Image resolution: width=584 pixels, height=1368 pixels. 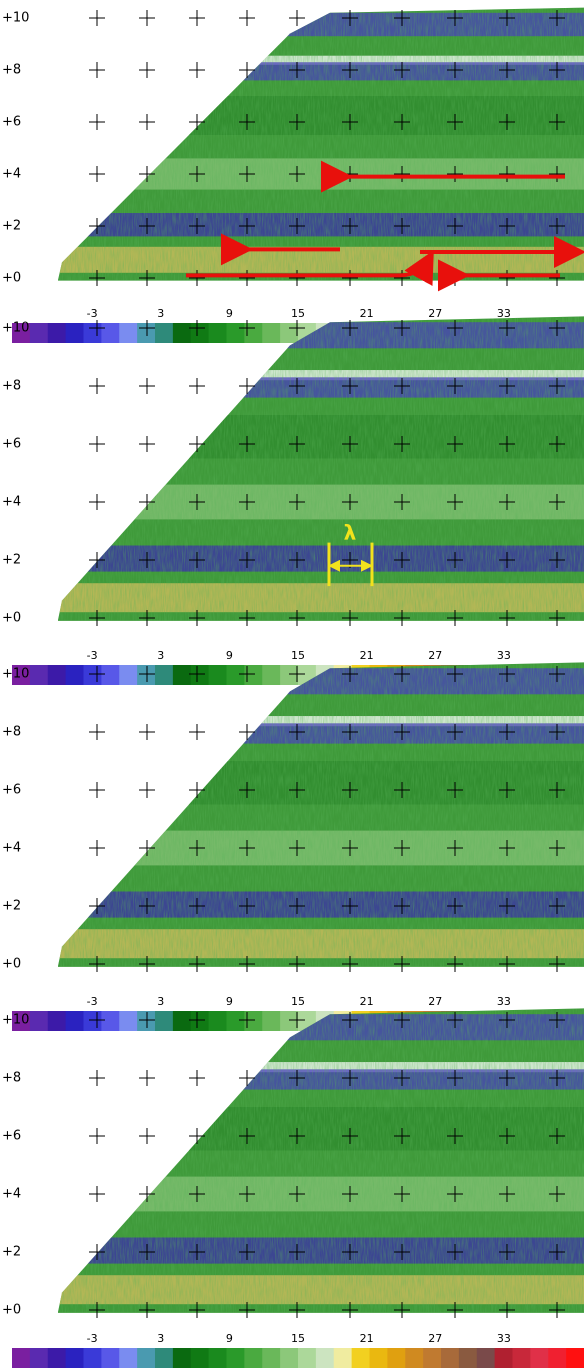 I want to click on colorbar-tick-label: -3, so click(x=92, y=1338).